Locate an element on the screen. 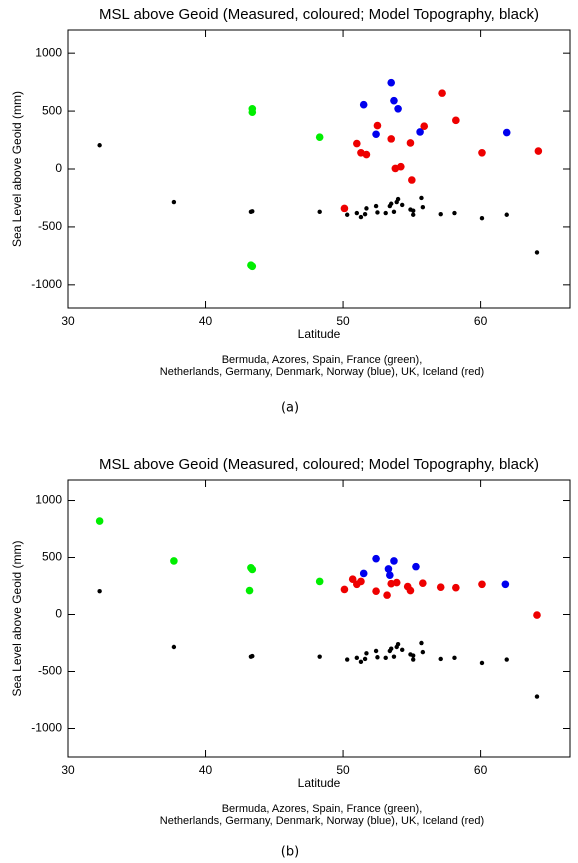 This screenshot has width=578, height=863. y-tick-label: -1000 is located at coordinates (46, 728).